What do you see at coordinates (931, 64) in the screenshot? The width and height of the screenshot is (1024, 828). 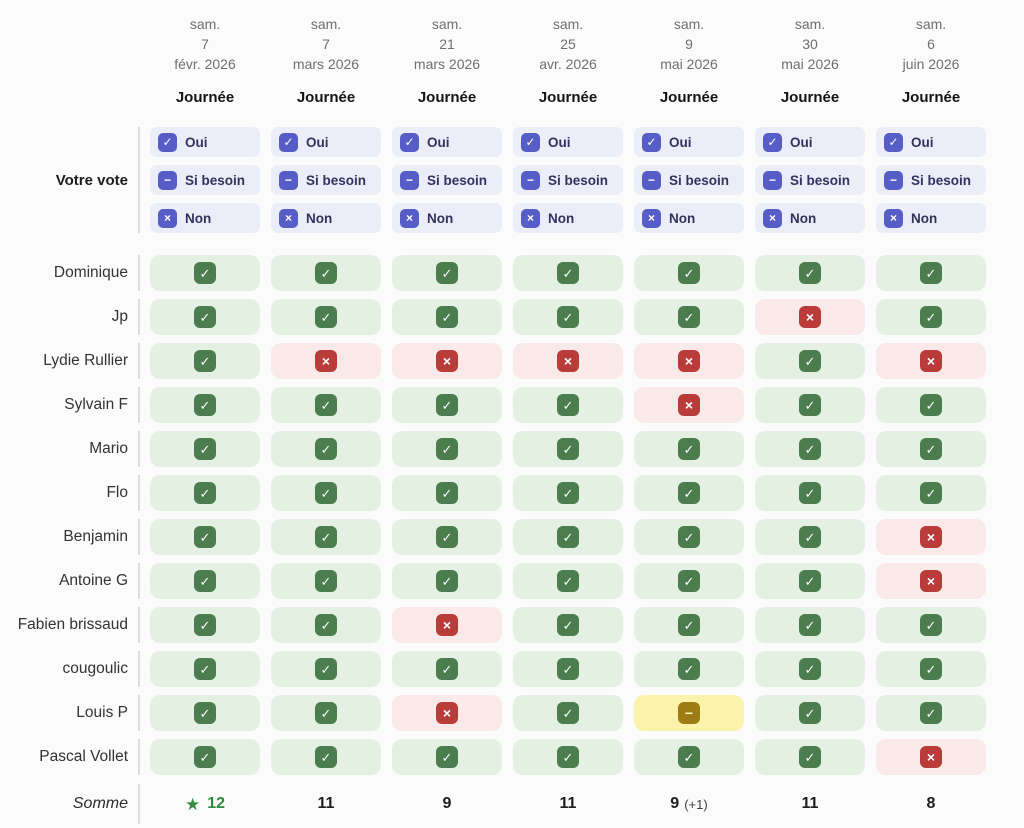 I see `column-month-year: juin 2026` at bounding box center [931, 64].